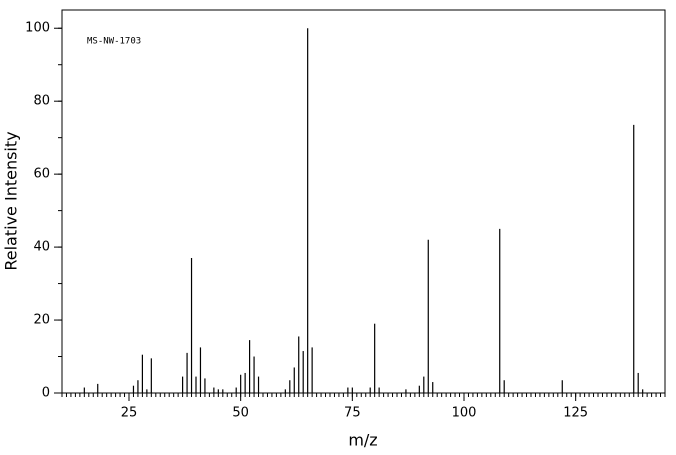  I want to click on y-tick-label: 100, so click(37, 28).